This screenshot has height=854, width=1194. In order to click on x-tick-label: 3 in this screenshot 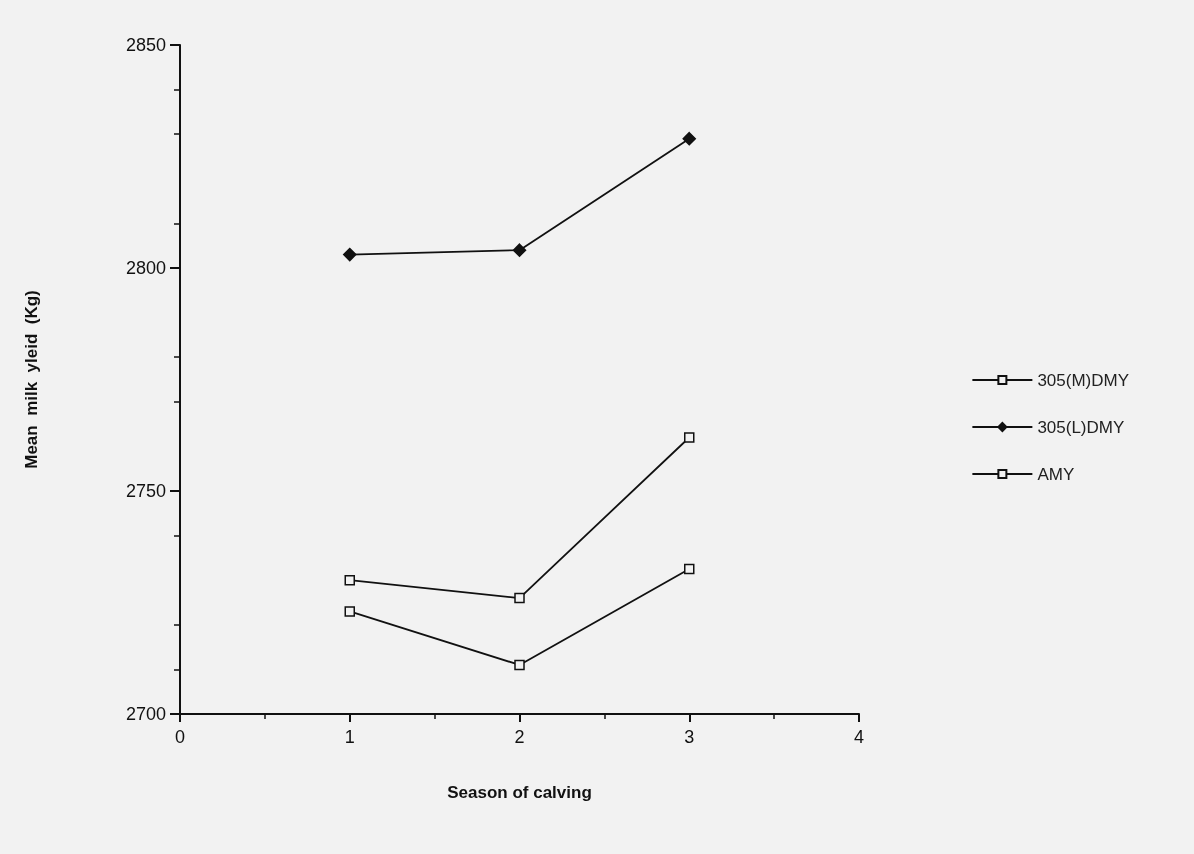, I will do `click(689, 737)`.